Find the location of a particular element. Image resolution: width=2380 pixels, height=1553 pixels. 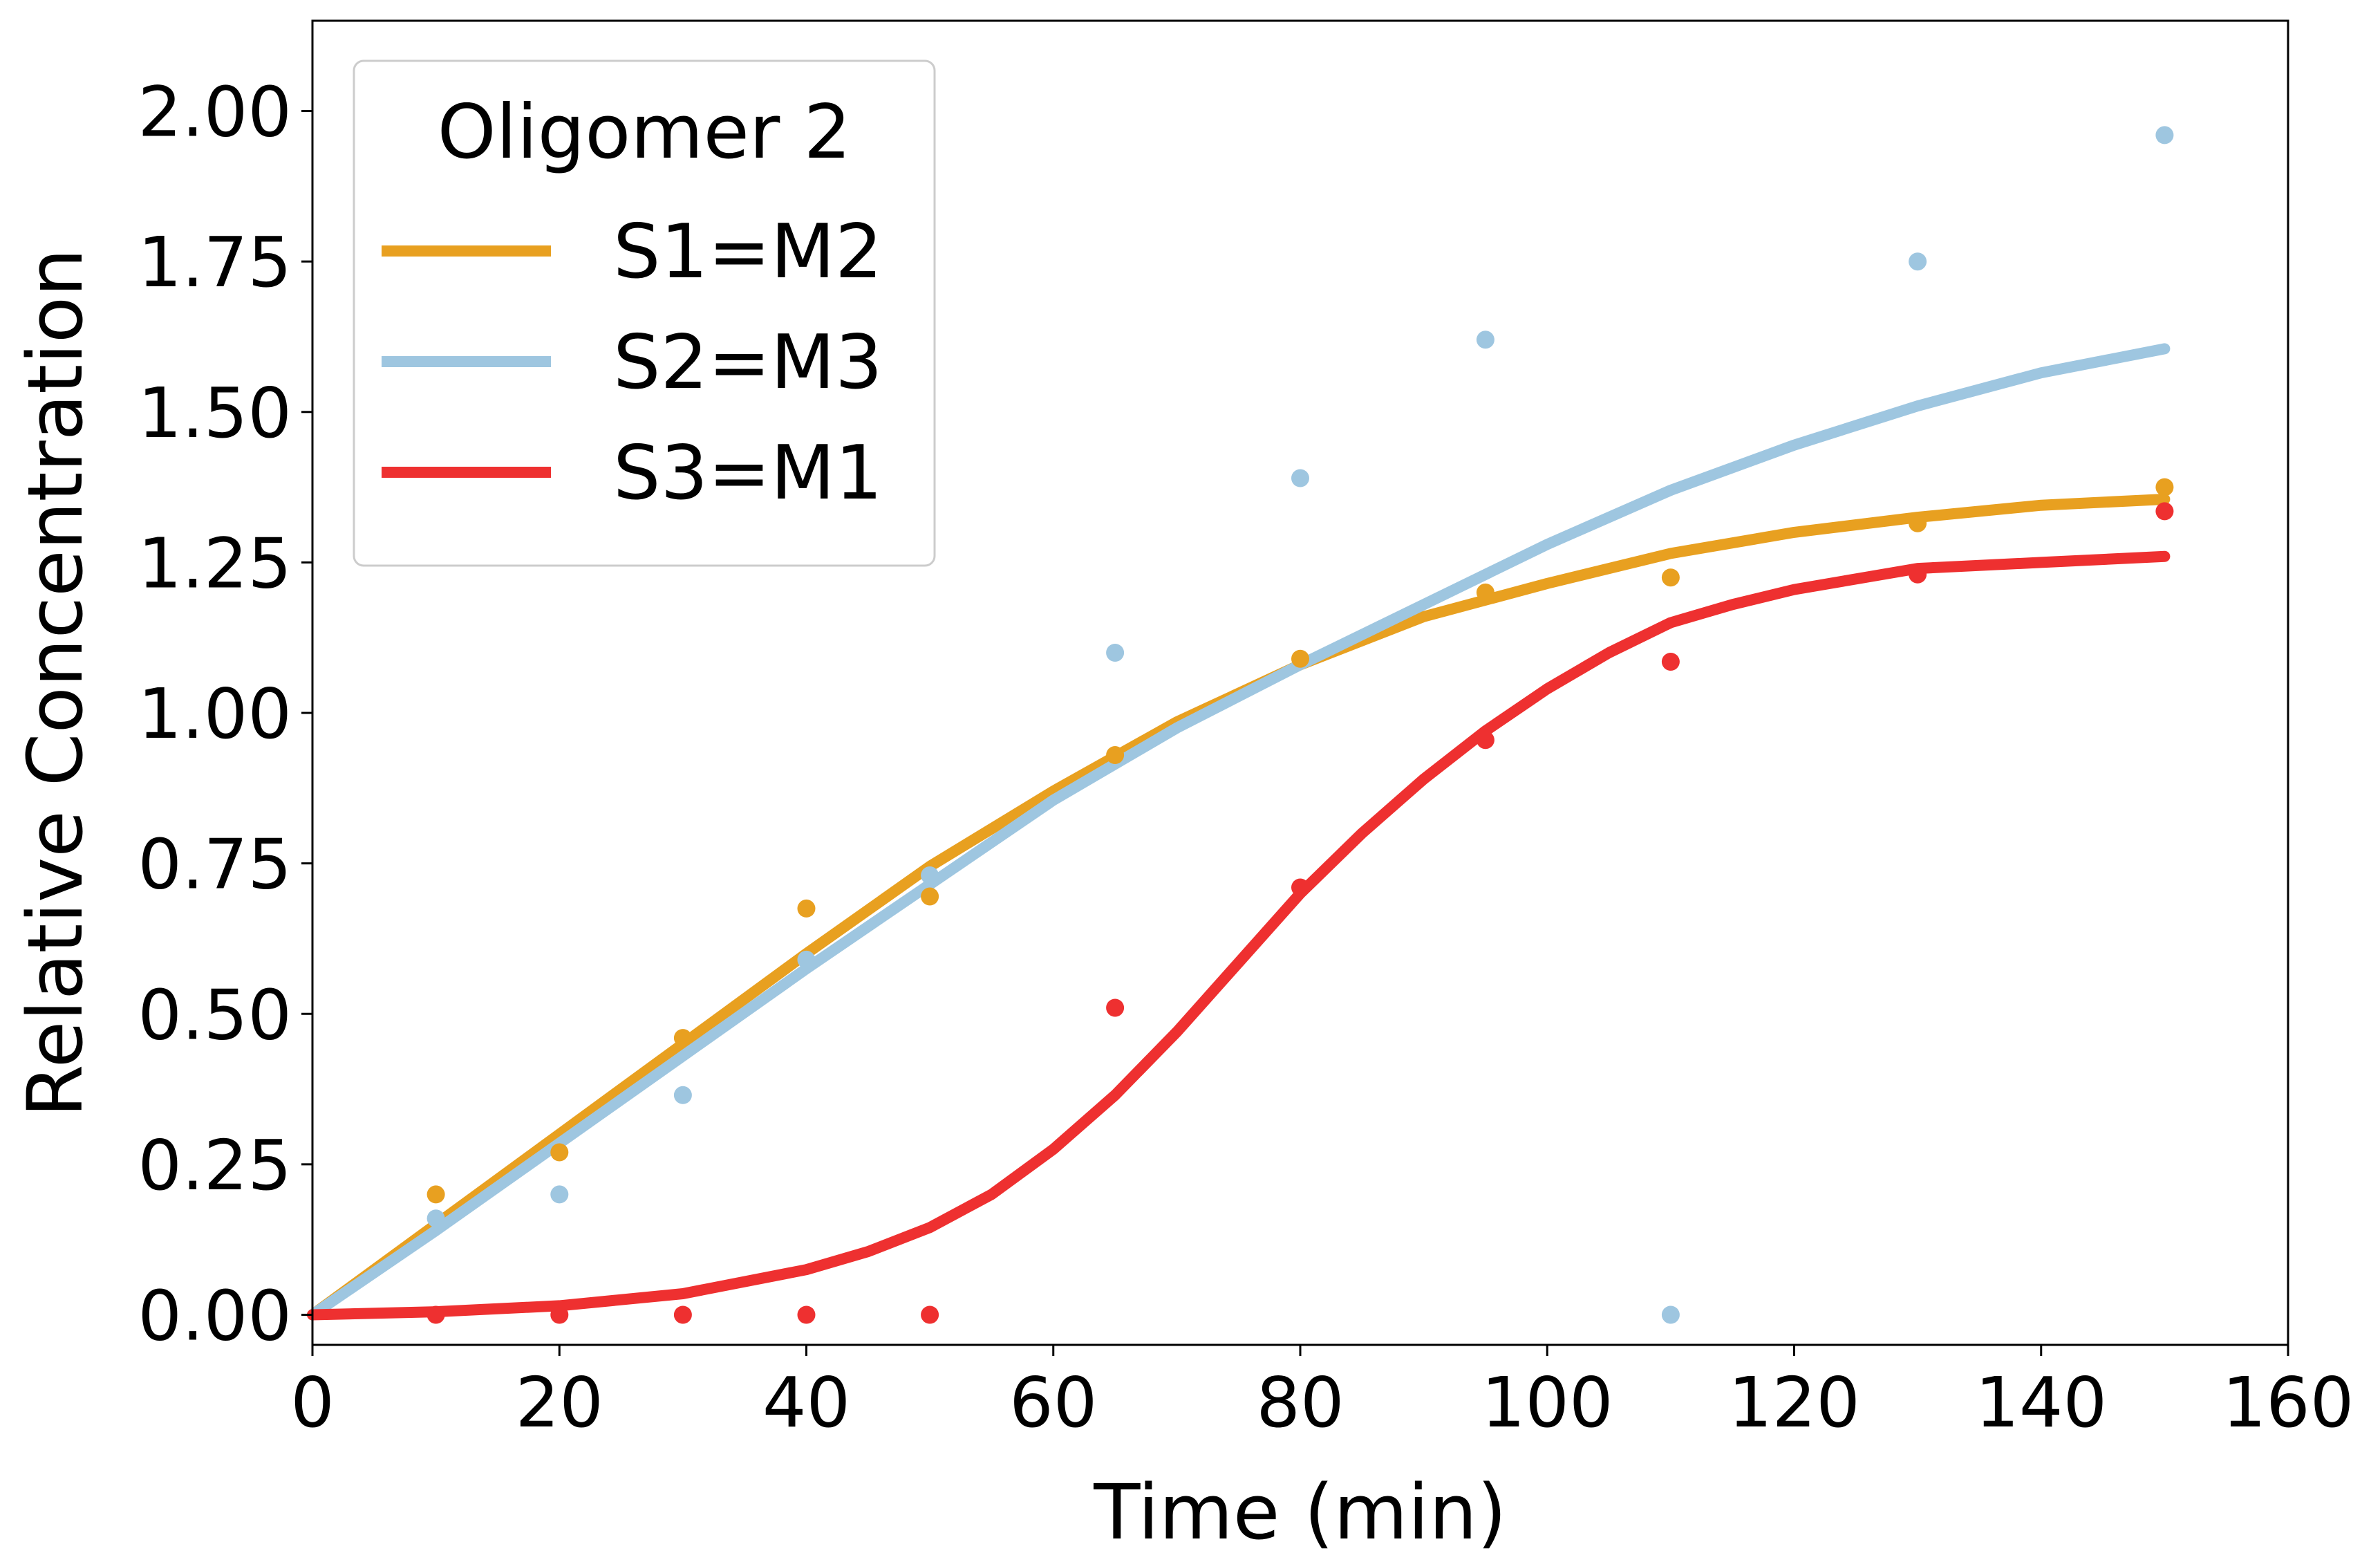

legend: Oligomer 2 S1=M2 S2=M3 S3=M1 is located at coordinates (644, 313).